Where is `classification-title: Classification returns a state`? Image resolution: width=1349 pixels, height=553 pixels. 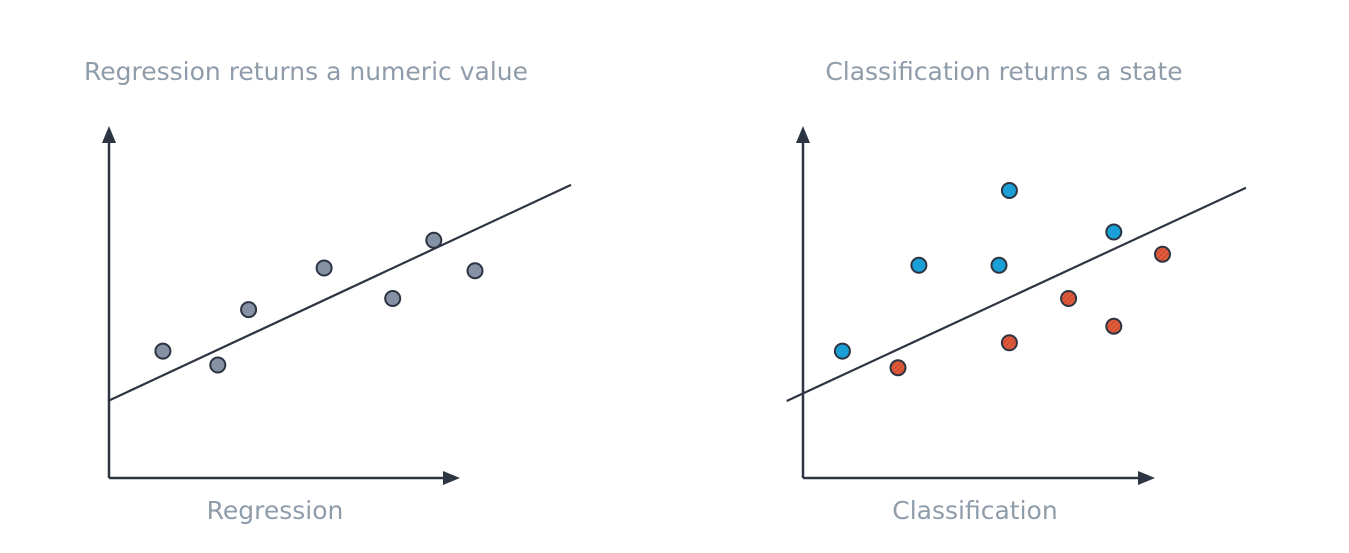
classification-title: Classification returns a state is located at coordinates (1003, 71).